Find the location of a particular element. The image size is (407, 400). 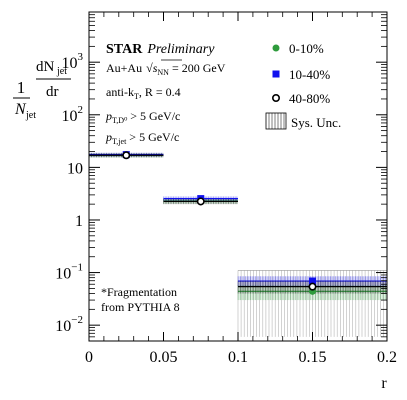

y-tick-label-4: 10² is located at coordinates (73, 114).